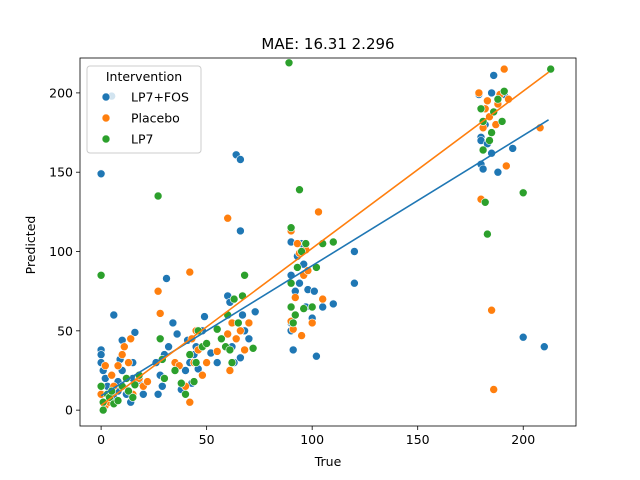  I want to click on x-tick-label: 200, so click(523, 439).